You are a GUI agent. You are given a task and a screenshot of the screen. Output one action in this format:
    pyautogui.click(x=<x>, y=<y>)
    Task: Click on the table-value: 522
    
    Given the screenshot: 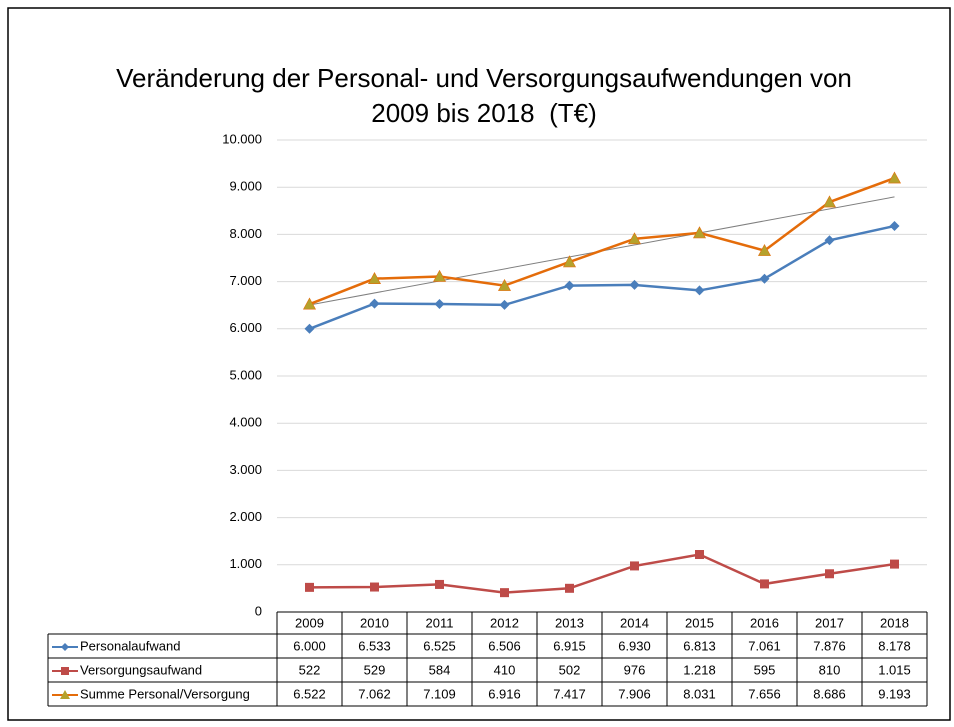 What is the action you would take?
    pyautogui.click(x=310, y=669)
    